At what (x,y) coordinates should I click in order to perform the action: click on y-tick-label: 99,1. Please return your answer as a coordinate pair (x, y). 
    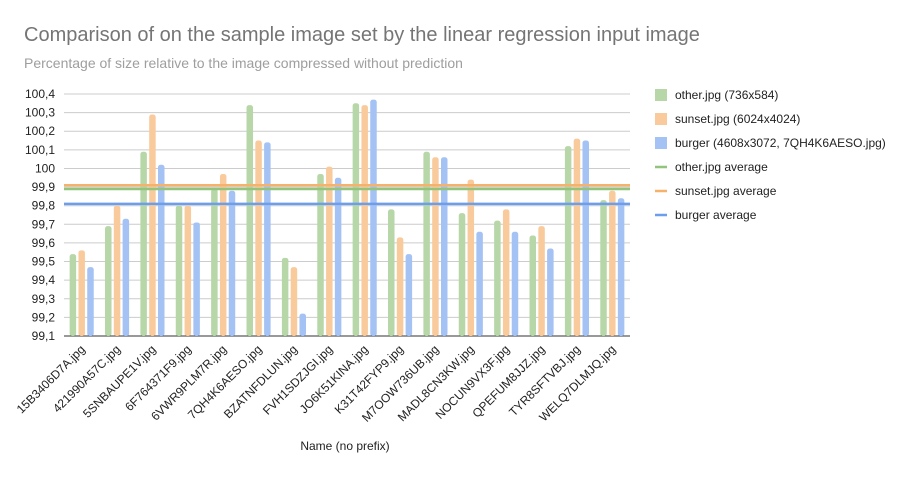
    Looking at the image, I should click on (44, 336).